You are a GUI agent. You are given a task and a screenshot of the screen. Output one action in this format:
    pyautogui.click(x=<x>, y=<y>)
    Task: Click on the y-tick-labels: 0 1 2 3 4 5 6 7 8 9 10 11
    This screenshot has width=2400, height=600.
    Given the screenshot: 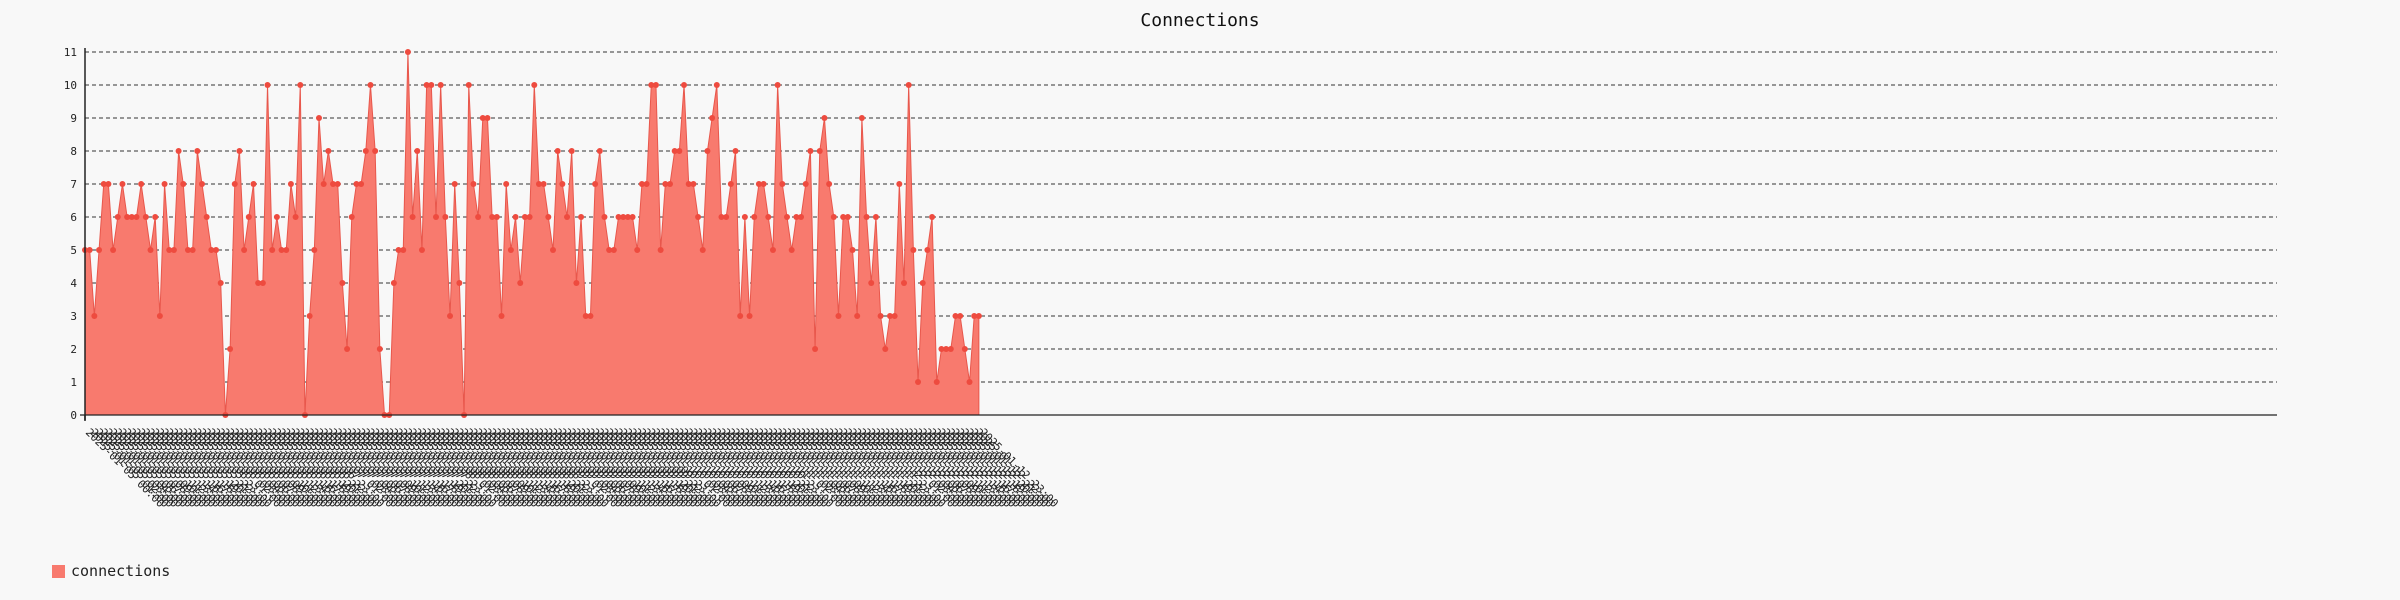 What is the action you would take?
    pyautogui.click(x=71, y=234)
    